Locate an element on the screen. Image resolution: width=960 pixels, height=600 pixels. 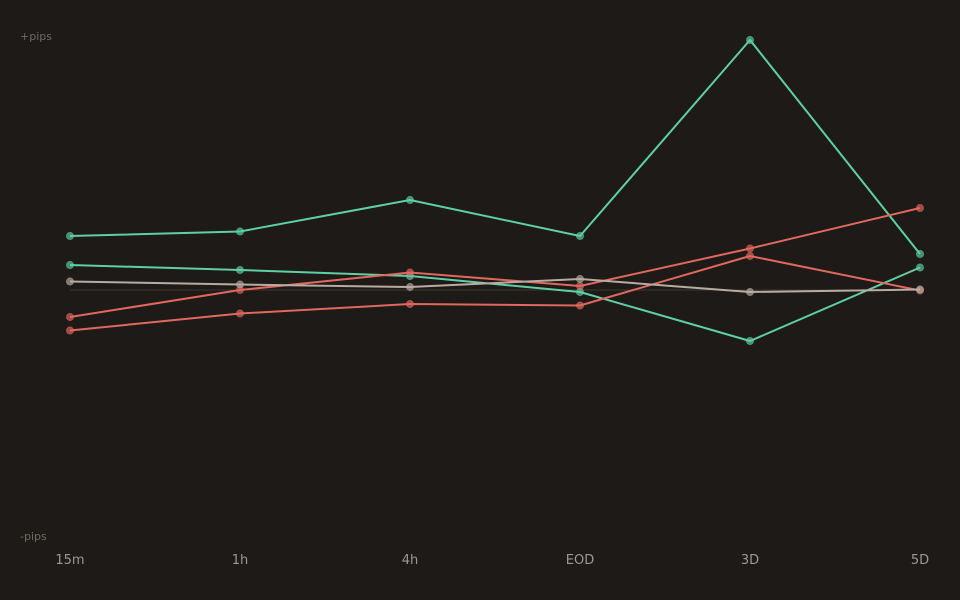
y-axis-top-label: +pips is located at coordinates (36, 36).